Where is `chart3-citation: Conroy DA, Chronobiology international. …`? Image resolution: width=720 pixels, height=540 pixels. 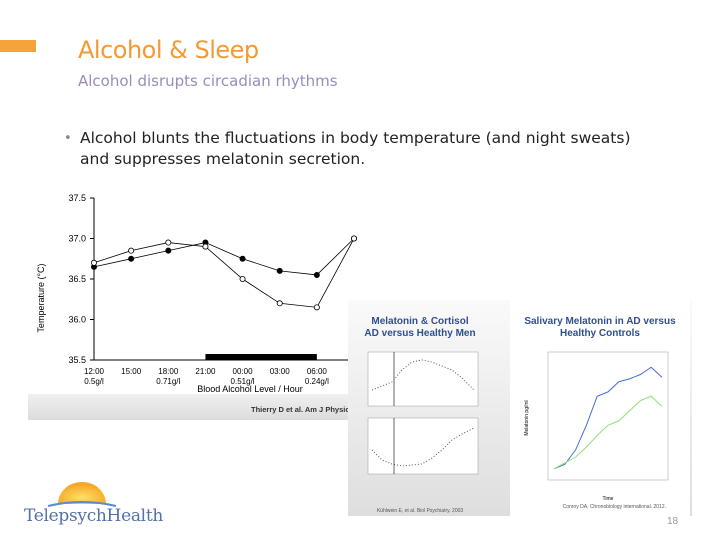
chart3-citation: Conroy DA, Chronobiology international. … is located at coordinates (614, 507).